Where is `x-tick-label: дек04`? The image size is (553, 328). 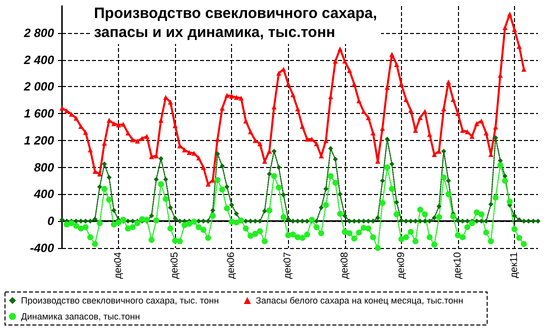
x-tick-label: дек04 is located at coordinates (118, 265).